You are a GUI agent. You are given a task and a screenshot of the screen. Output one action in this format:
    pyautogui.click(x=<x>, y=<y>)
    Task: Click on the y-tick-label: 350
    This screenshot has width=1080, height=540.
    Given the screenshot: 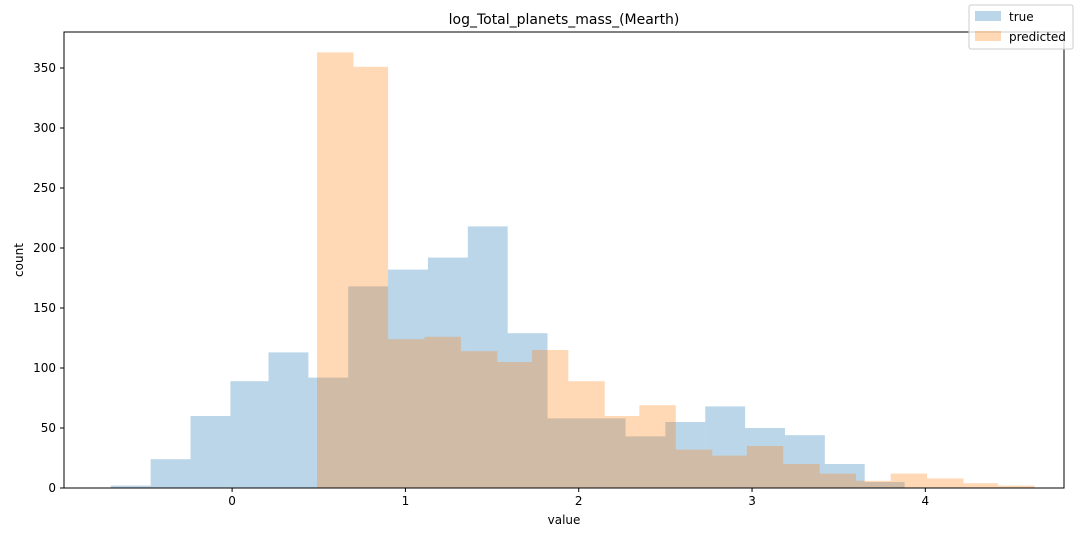 What is the action you would take?
    pyautogui.click(x=44, y=68)
    